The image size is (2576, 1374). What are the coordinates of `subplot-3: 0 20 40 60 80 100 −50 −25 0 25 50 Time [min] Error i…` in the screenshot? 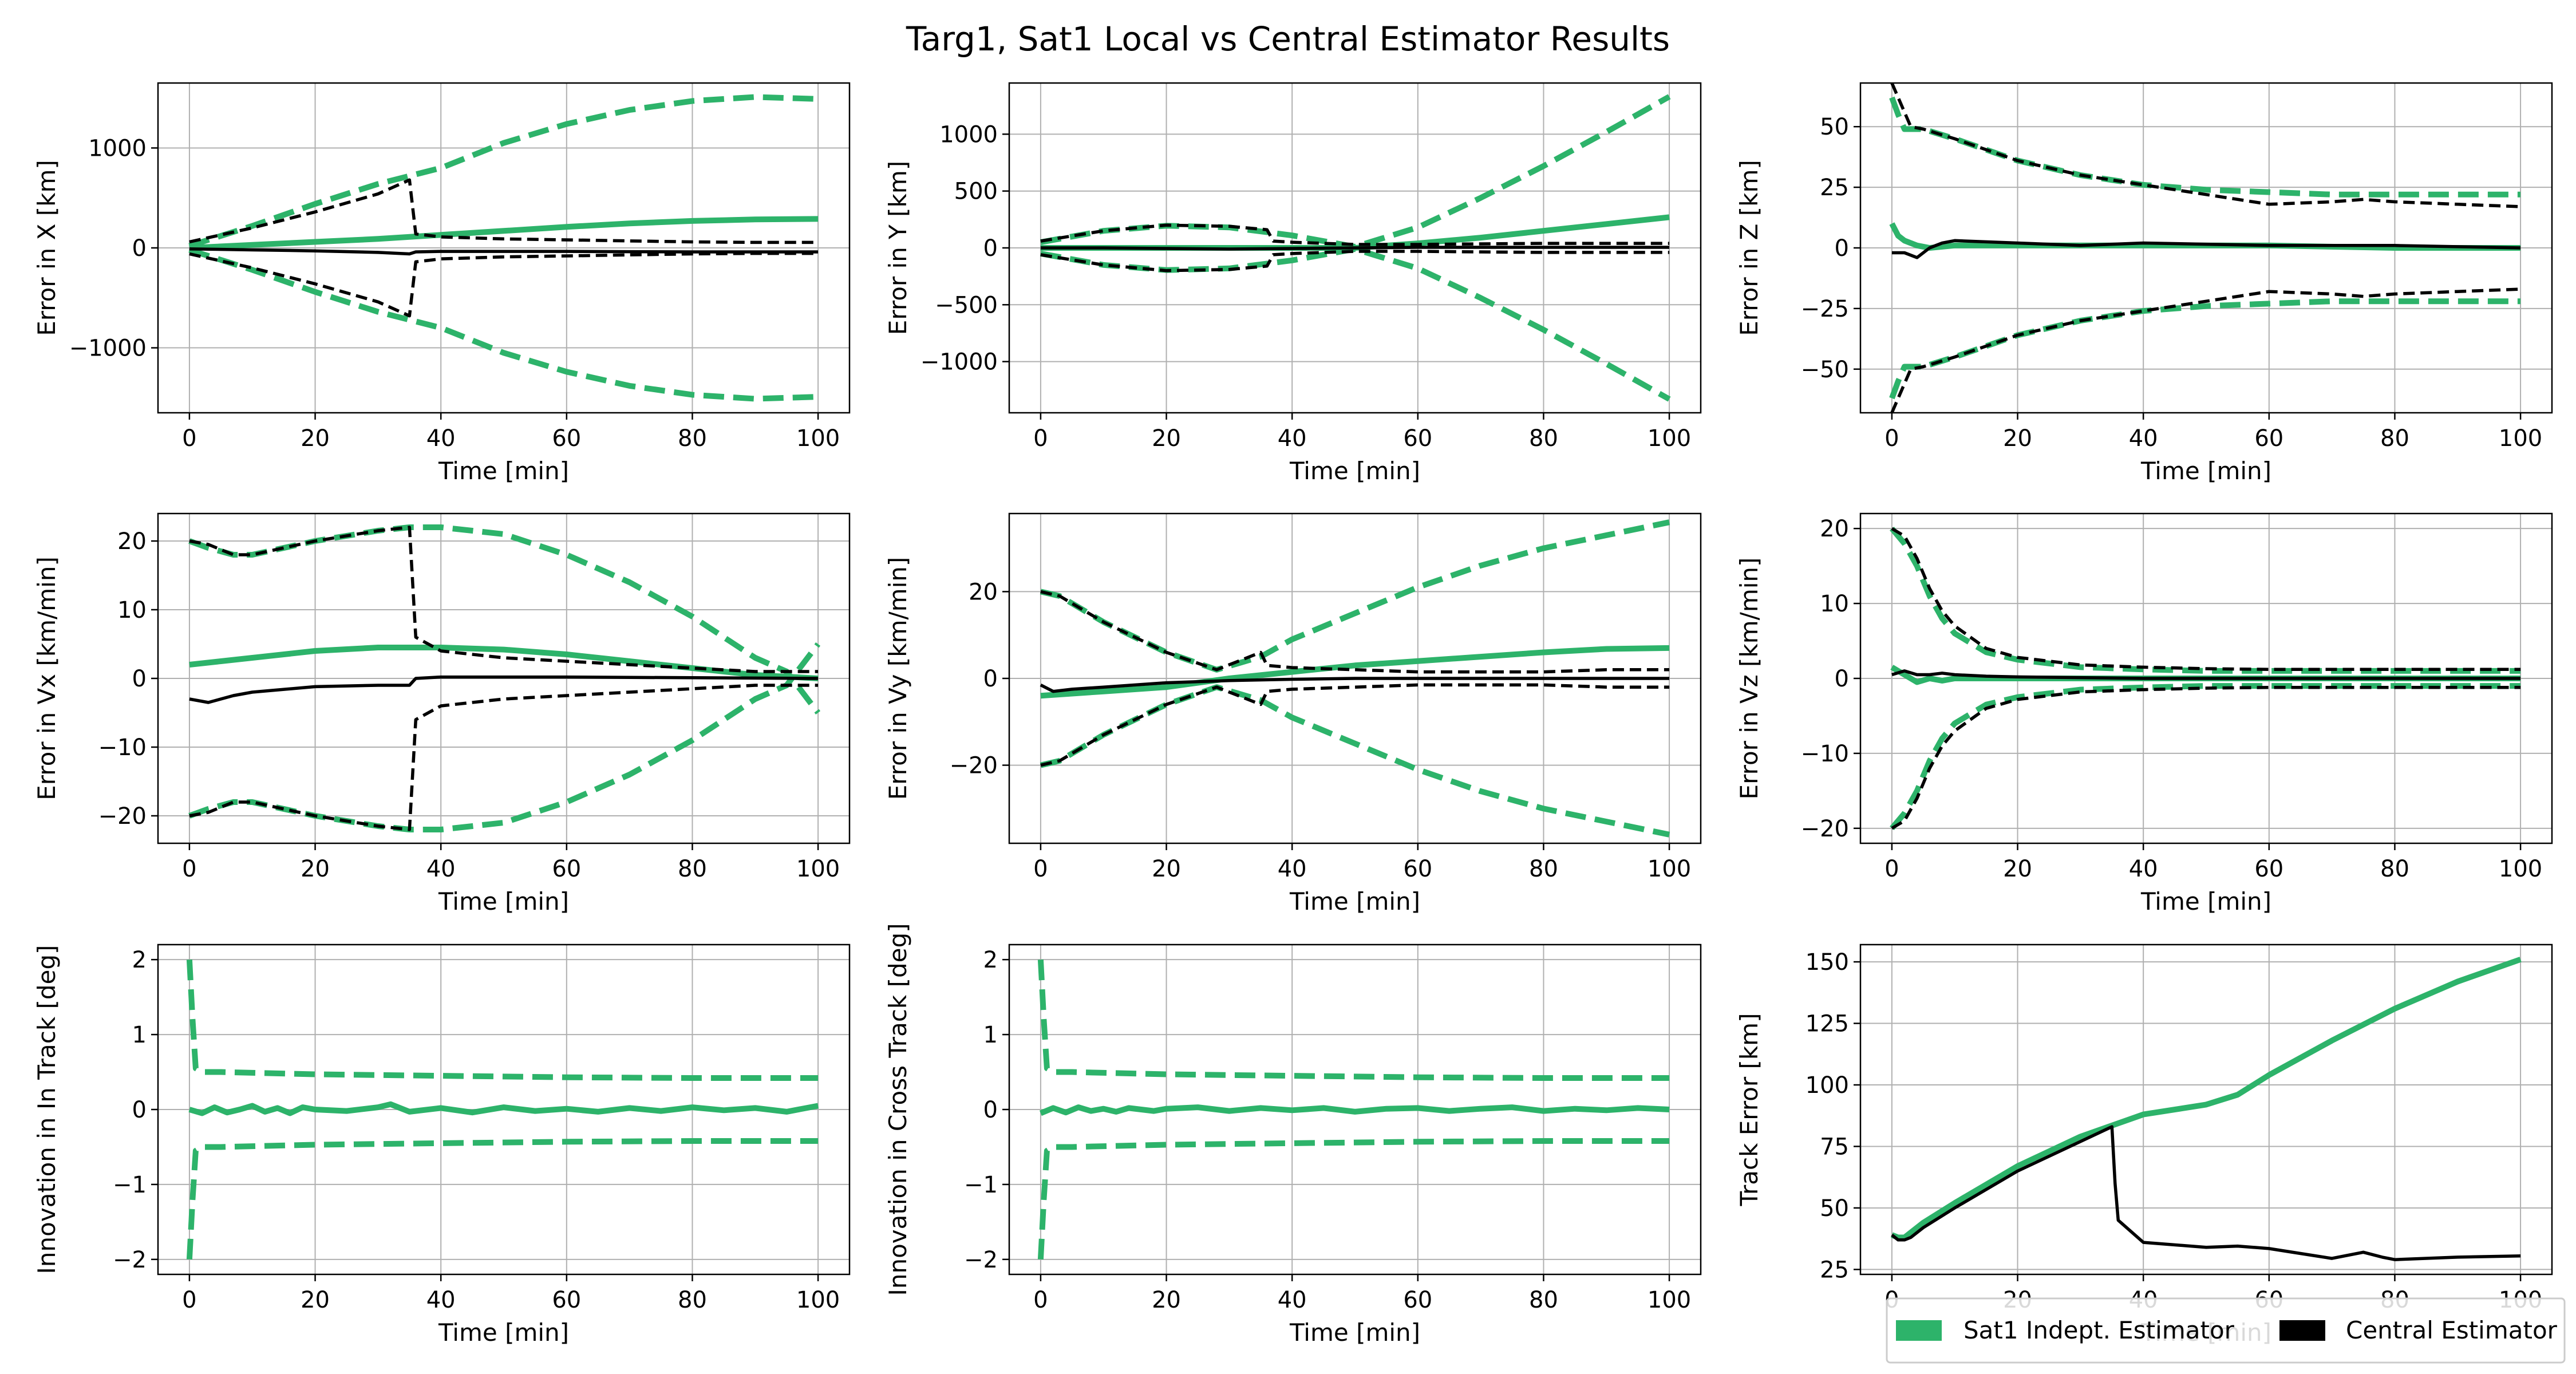 It's located at (2144, 283).